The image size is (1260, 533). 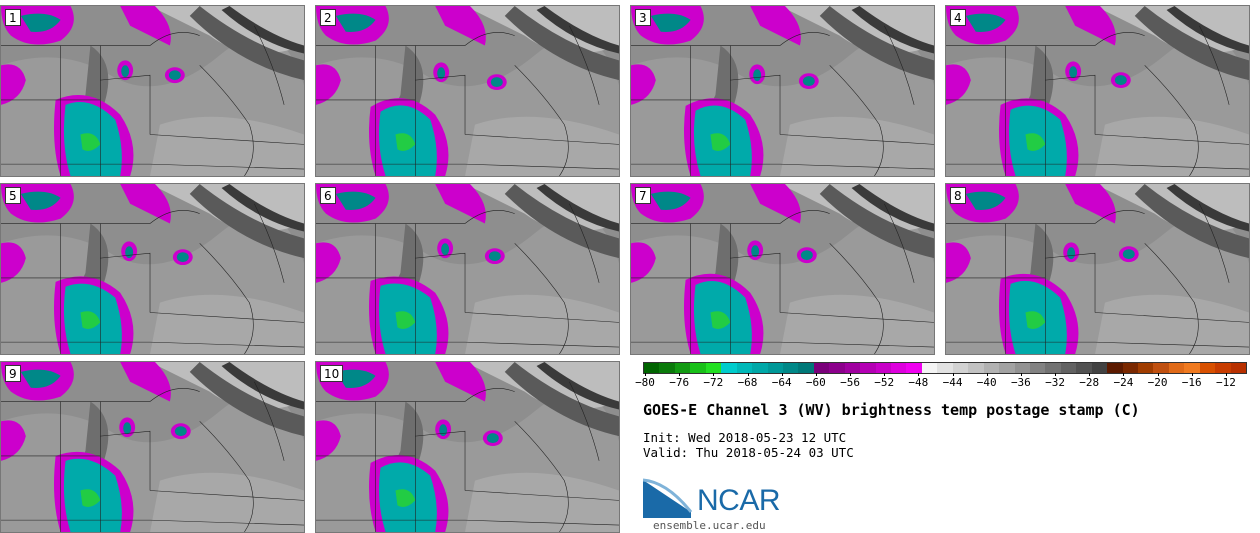 What do you see at coordinates (747, 382) in the screenshot?
I see `colorbar-tick-label: −68` at bounding box center [747, 382].